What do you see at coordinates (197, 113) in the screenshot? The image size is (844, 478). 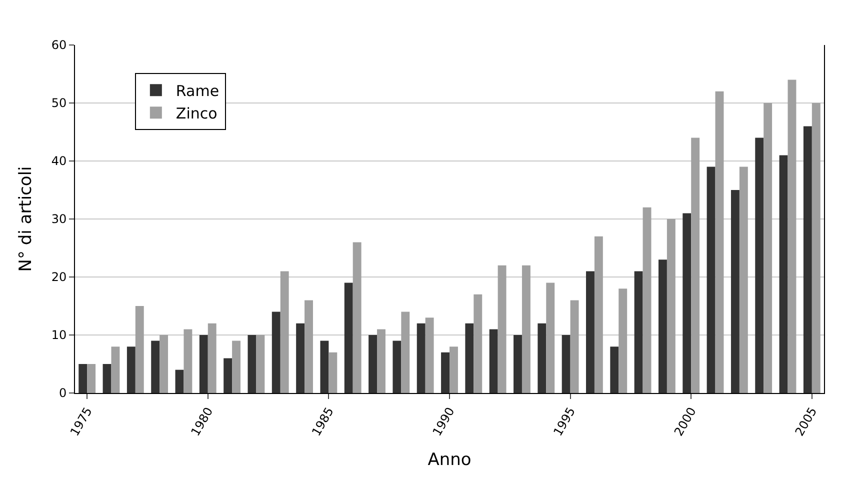 I see `legend-label: Zinco` at bounding box center [197, 113].